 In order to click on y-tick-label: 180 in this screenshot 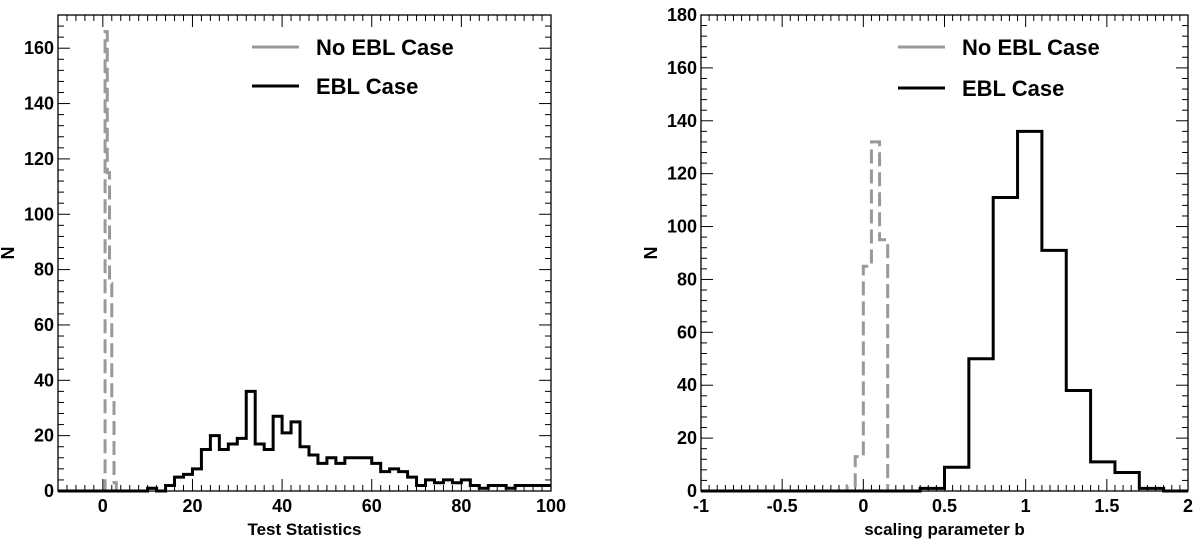, I will do `click(682, 15)`.